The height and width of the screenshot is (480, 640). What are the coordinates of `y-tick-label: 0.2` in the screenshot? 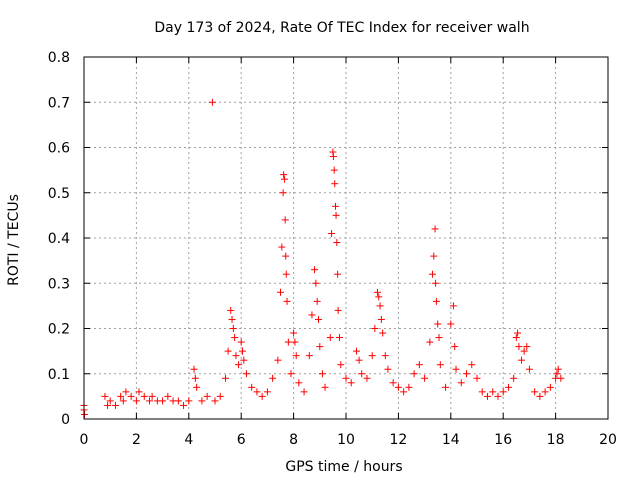 It's located at (59, 330).